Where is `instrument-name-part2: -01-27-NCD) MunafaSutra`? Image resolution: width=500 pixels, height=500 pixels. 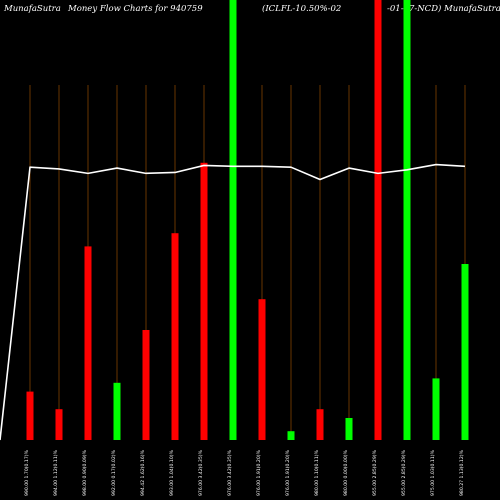
instrument-name-part2: -01-27-NCD) MunafaSutra is located at coordinates (443, 9).